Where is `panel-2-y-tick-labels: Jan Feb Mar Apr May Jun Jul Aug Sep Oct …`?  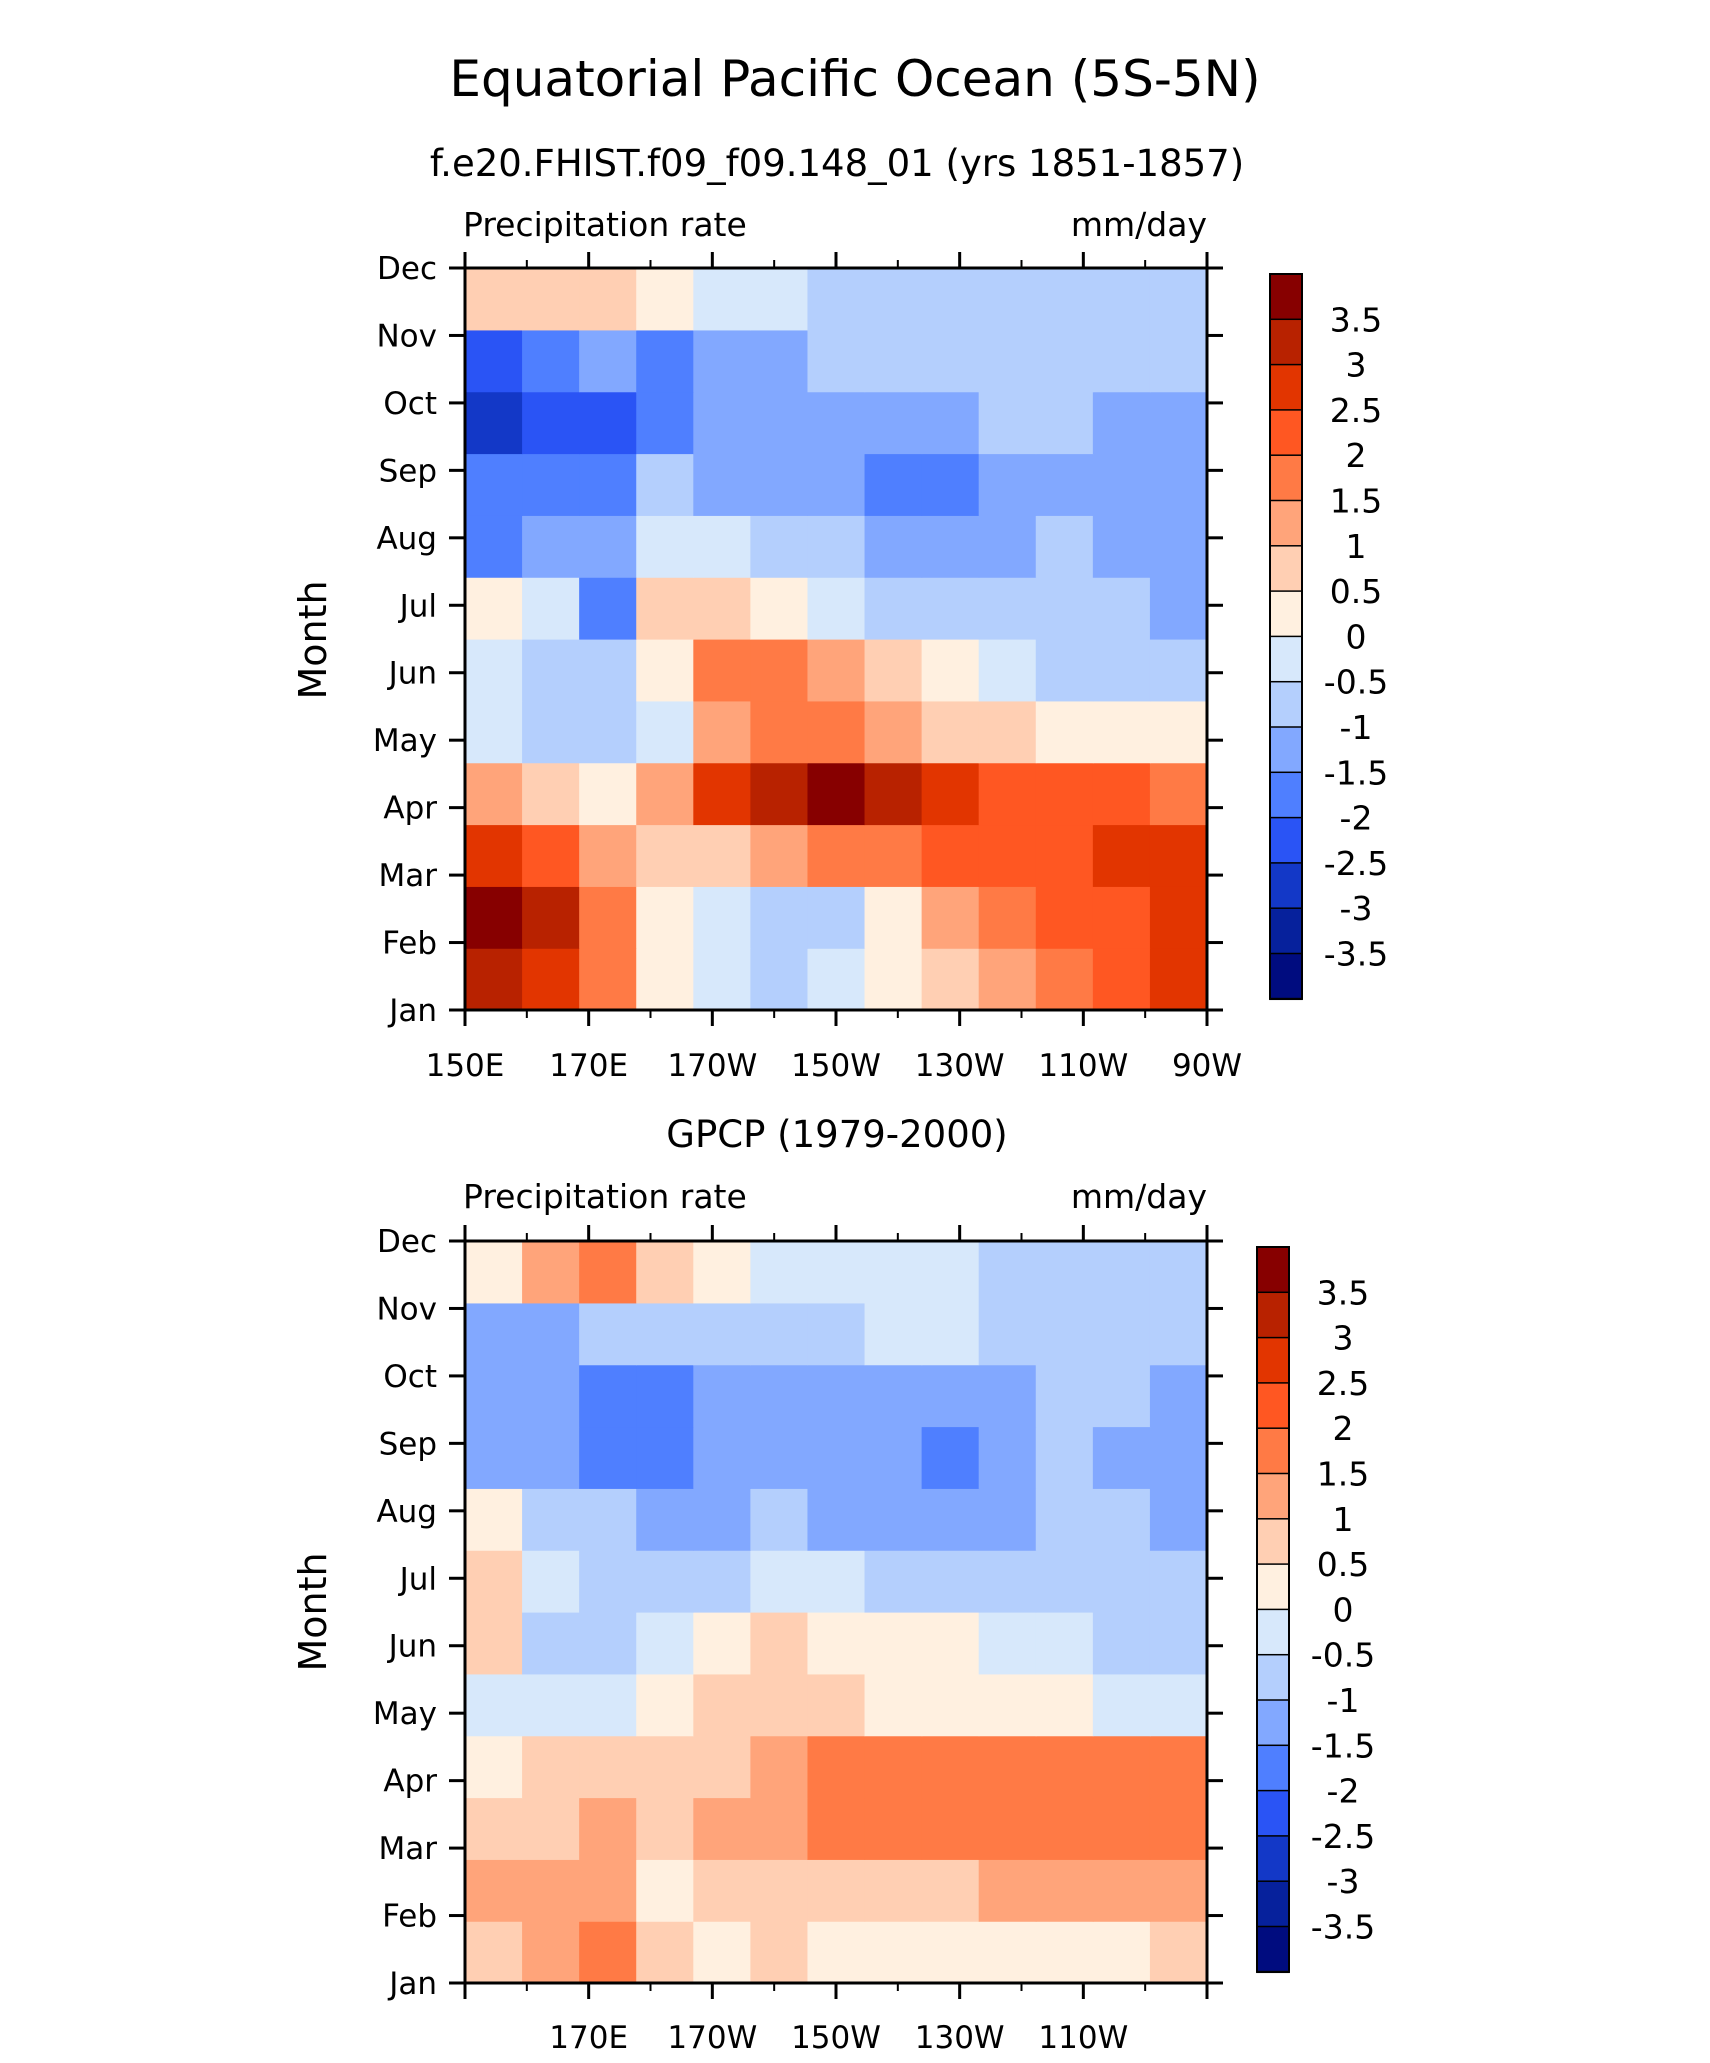 panel-2-y-tick-labels: Jan Feb Mar Apr May Jun Jul Aug Sep Oct … is located at coordinates (405, 1613).